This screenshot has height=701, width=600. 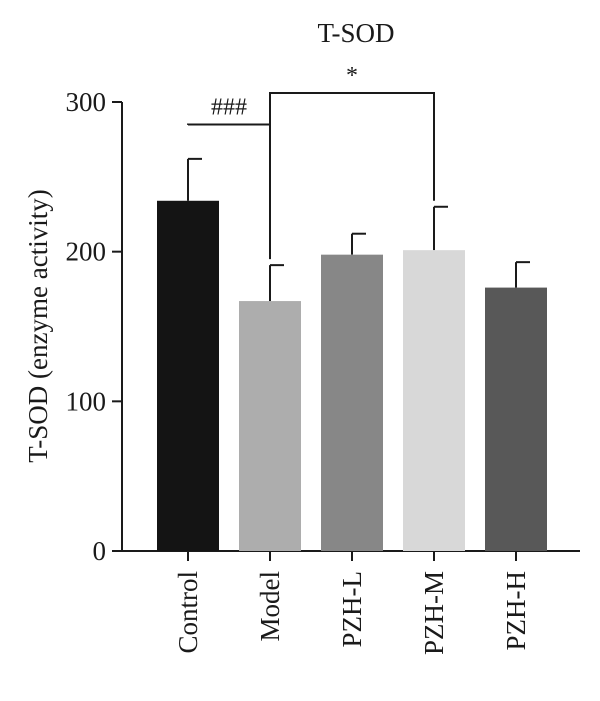 What do you see at coordinates (352, 76) in the screenshot?
I see `significance-label: *` at bounding box center [352, 76].